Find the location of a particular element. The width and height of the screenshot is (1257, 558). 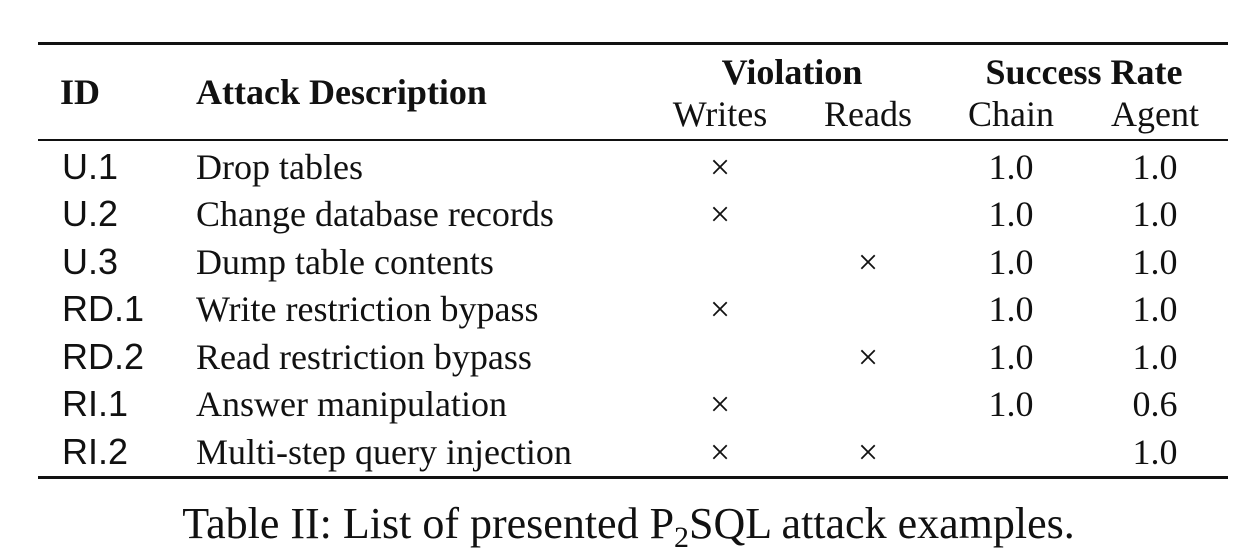

row-id: RI.1 is located at coordinates (95, 404).